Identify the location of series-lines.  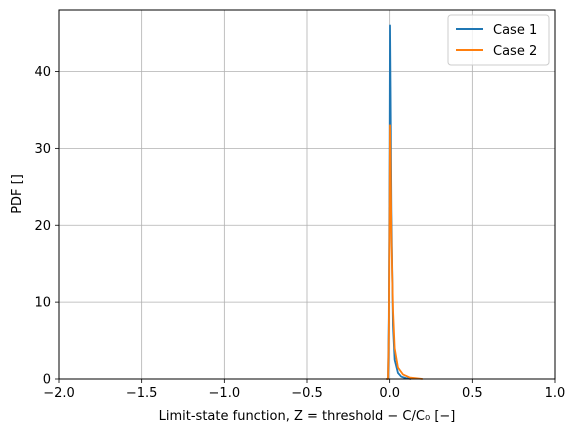
(404, 202).